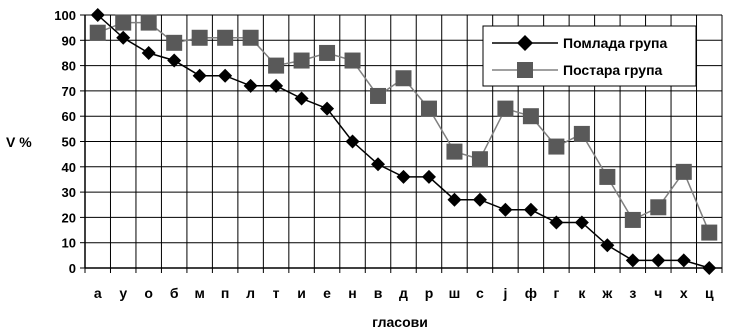 The height and width of the screenshot is (333, 729). What do you see at coordinates (589, 56) in the screenshot?
I see `legend: Помлада група Постара група` at bounding box center [589, 56].